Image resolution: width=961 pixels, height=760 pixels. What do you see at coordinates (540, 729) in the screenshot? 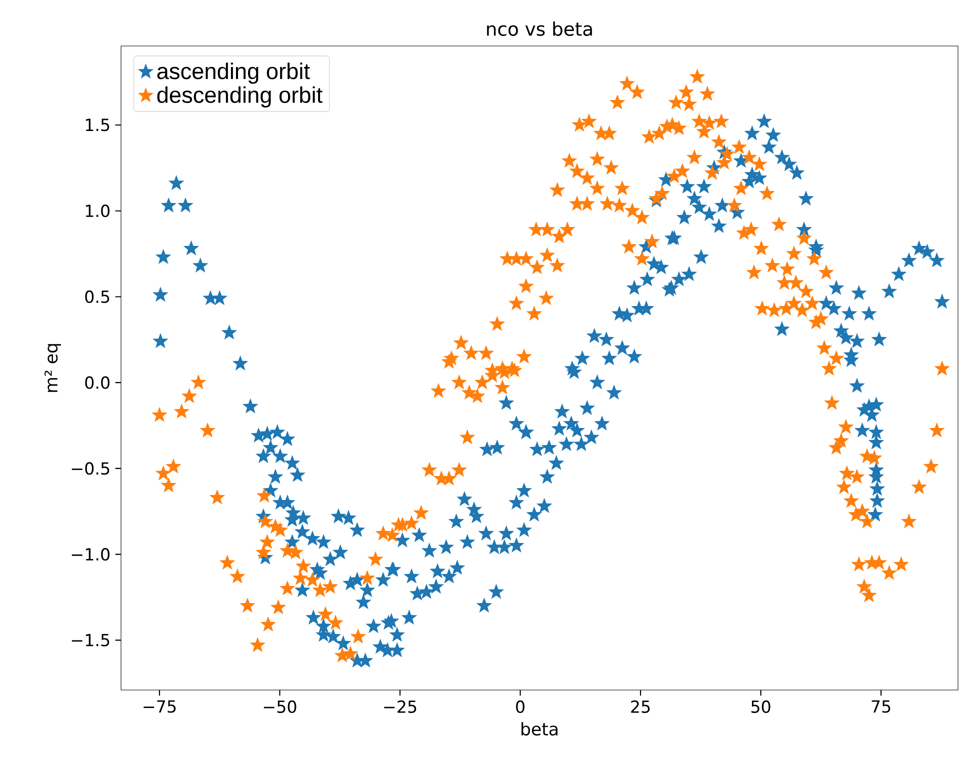
I see `x-axis-title: beta` at bounding box center [540, 729].